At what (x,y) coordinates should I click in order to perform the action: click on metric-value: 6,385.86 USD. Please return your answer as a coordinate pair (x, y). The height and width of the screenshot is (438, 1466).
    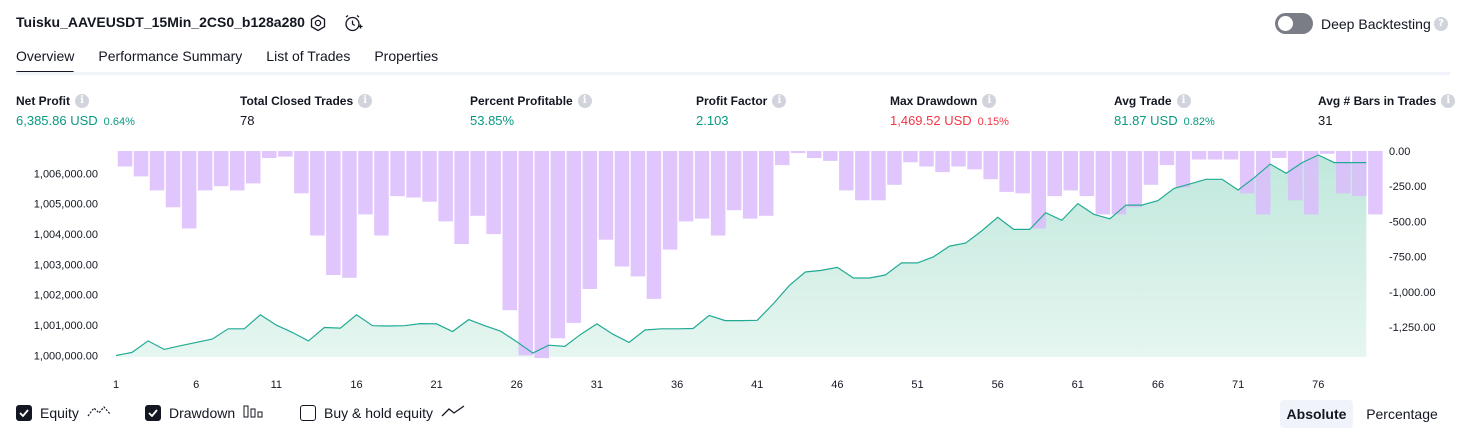
    Looking at the image, I should click on (57, 120).